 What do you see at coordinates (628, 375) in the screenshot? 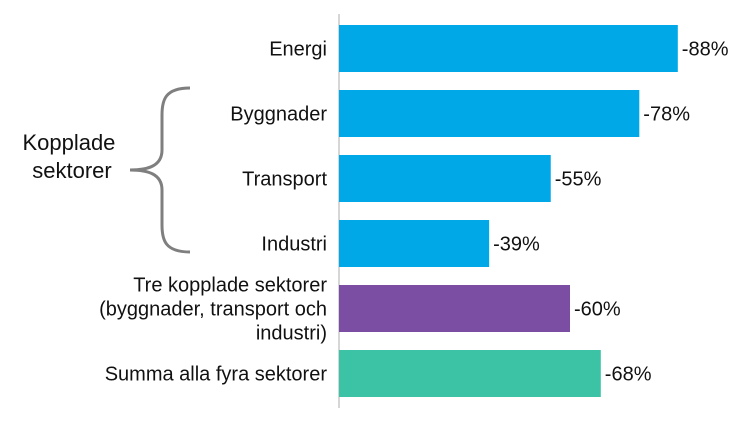
I see `value-label-6: -68%` at bounding box center [628, 375].